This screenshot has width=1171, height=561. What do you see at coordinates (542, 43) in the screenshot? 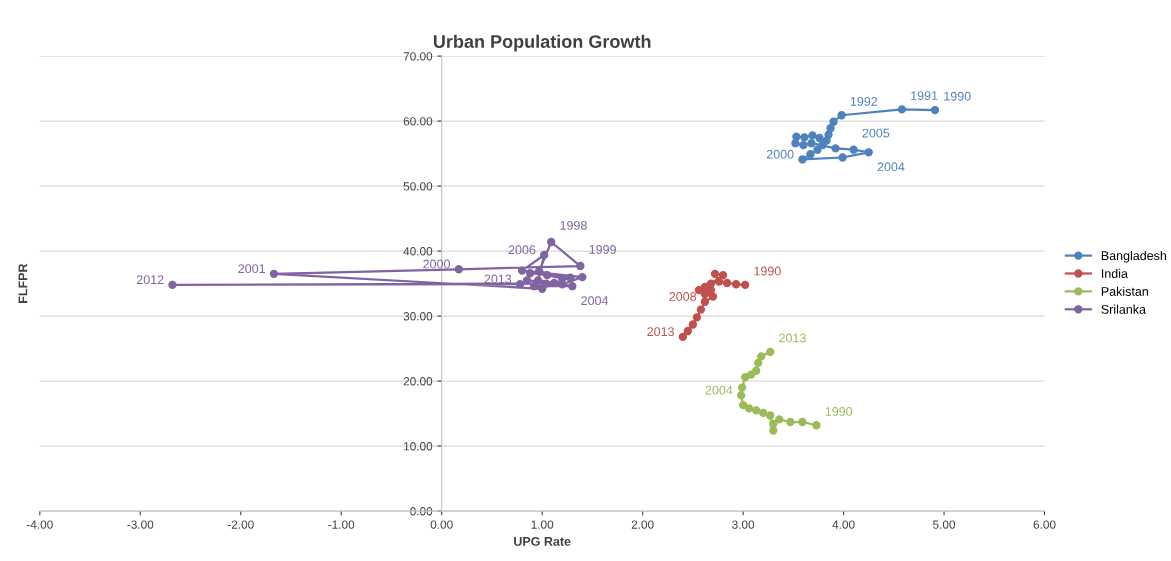
I see `chart-title: Urban Population Growth` at bounding box center [542, 43].